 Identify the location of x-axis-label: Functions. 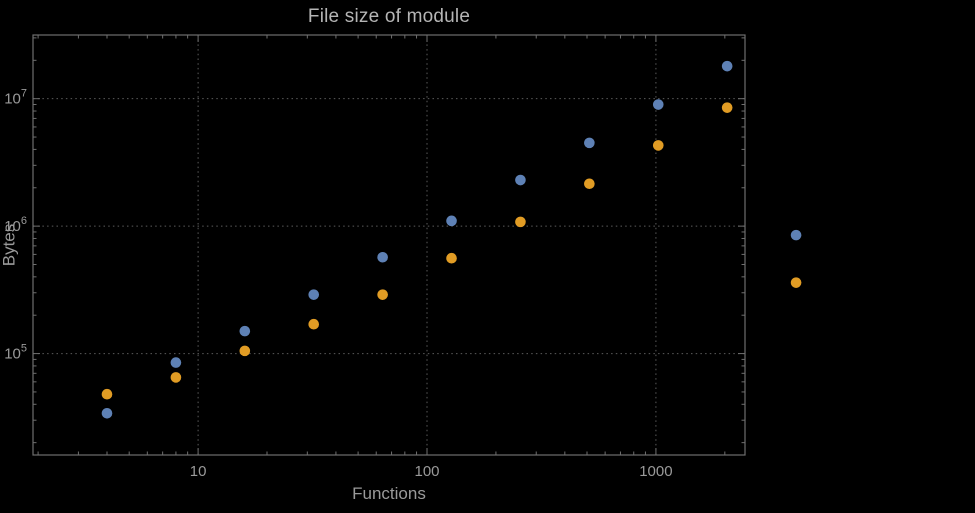
(389, 493).